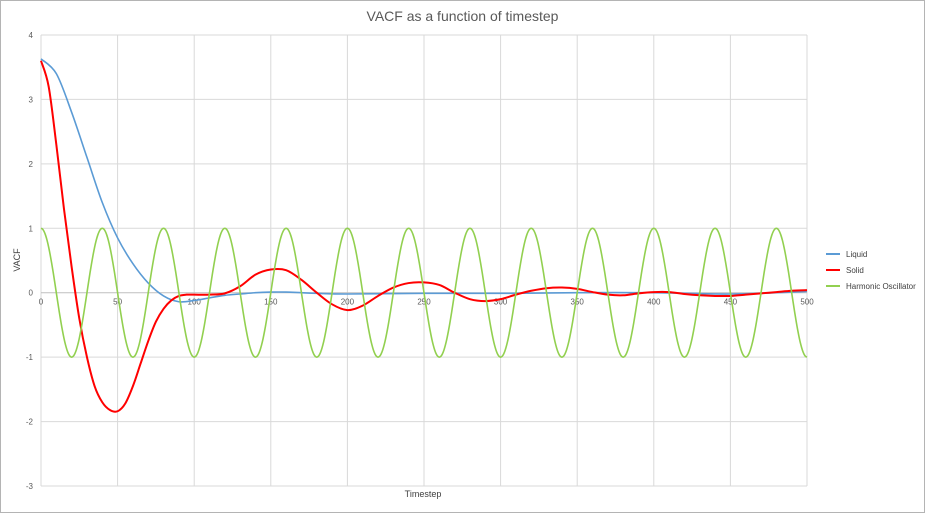  I want to click on y-axis-label: VACF, so click(17, 260).